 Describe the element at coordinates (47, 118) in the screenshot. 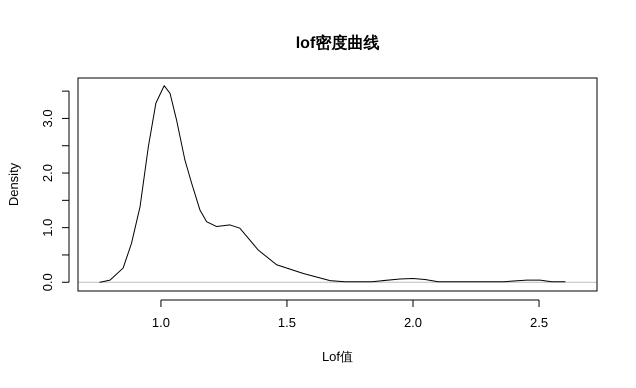

I see `y-tick-label: 3.0` at that location.